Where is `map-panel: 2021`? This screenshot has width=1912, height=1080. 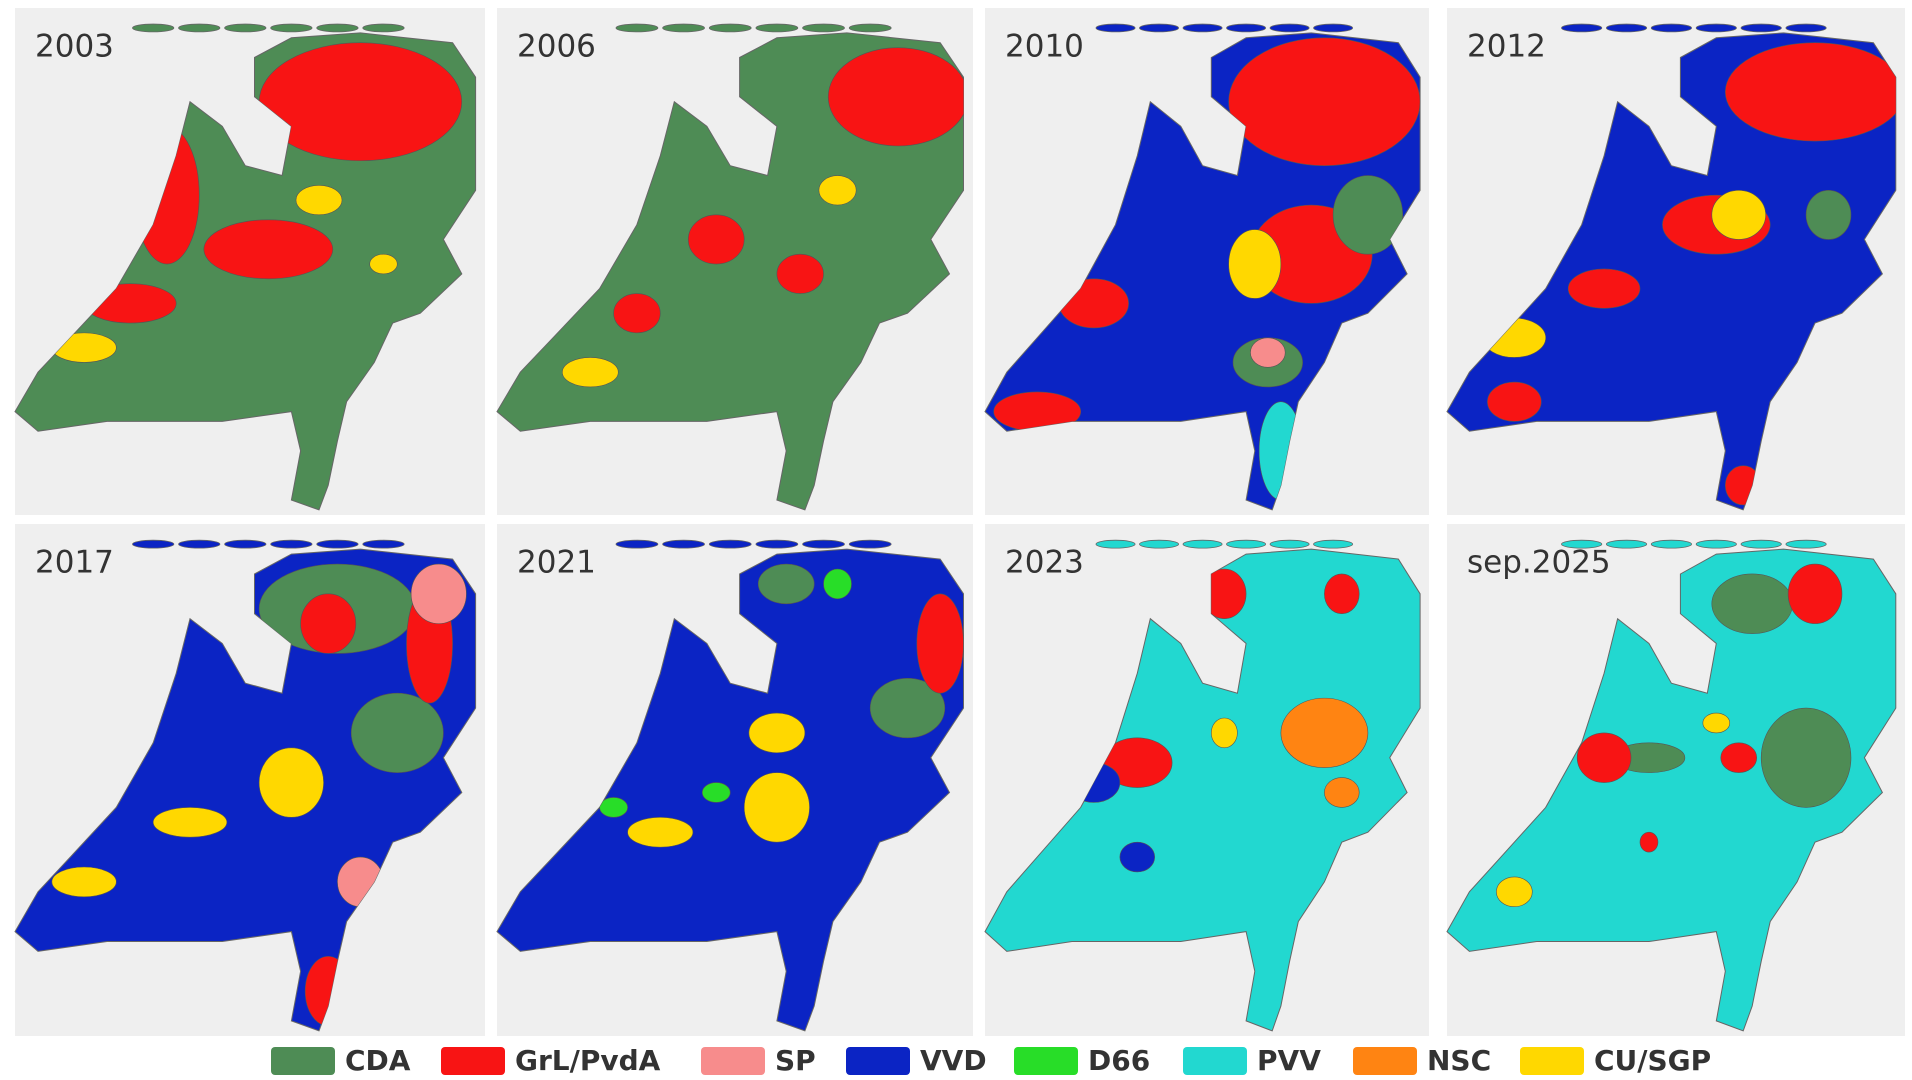 map-panel: 2021 is located at coordinates (734, 780).